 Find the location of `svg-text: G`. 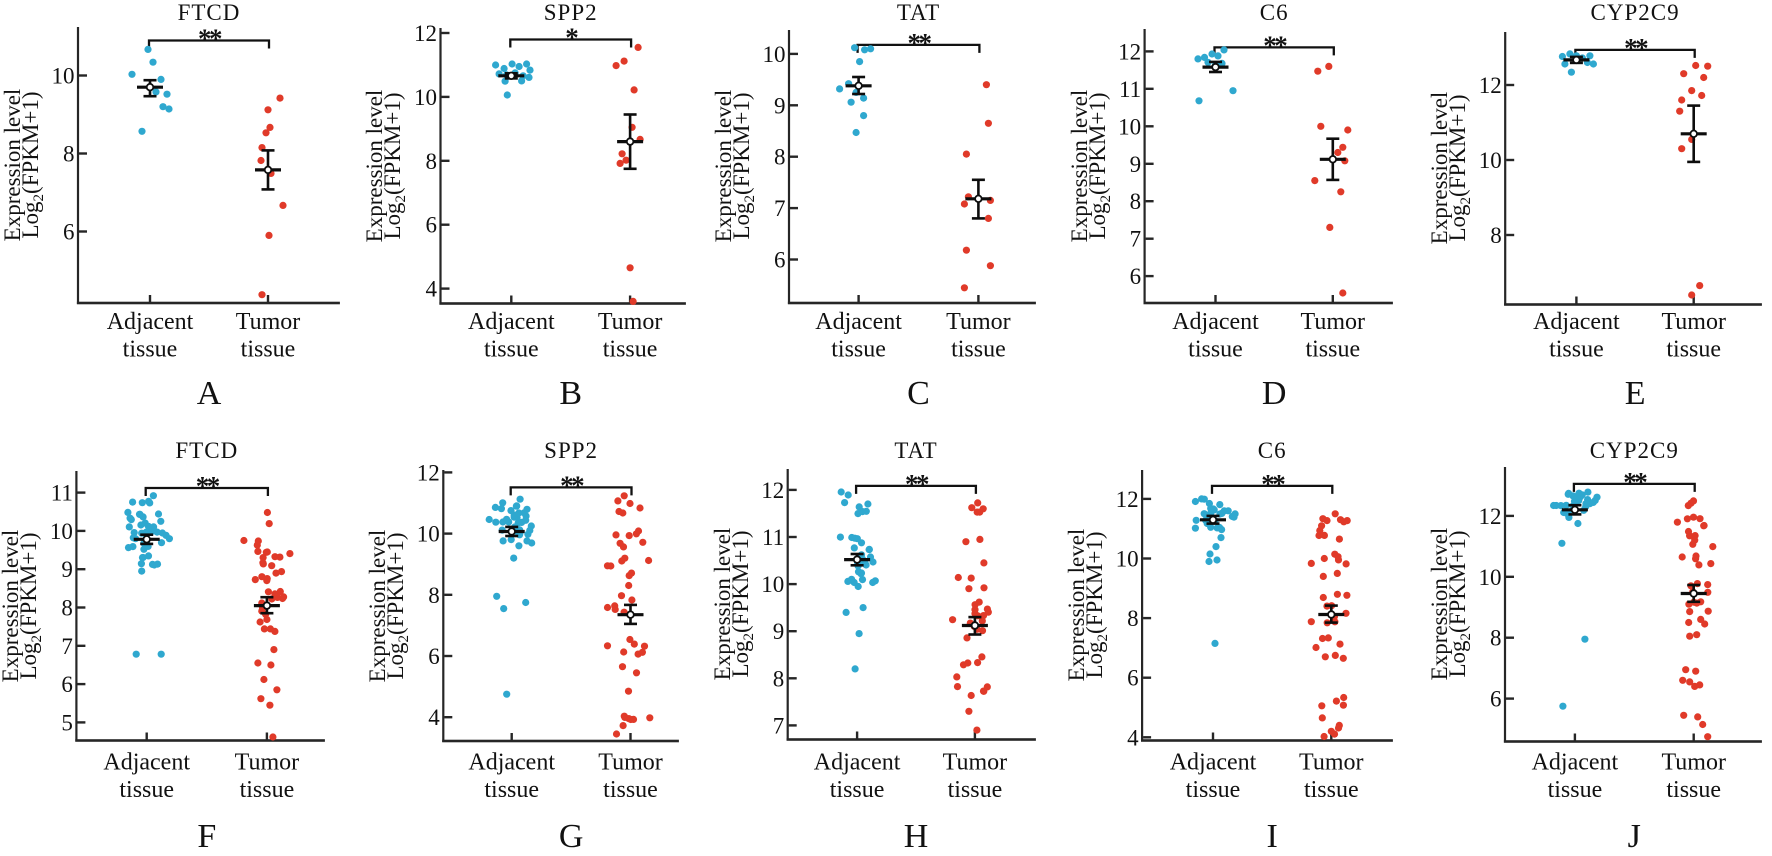

svg-text: G is located at coordinates (571, 834).